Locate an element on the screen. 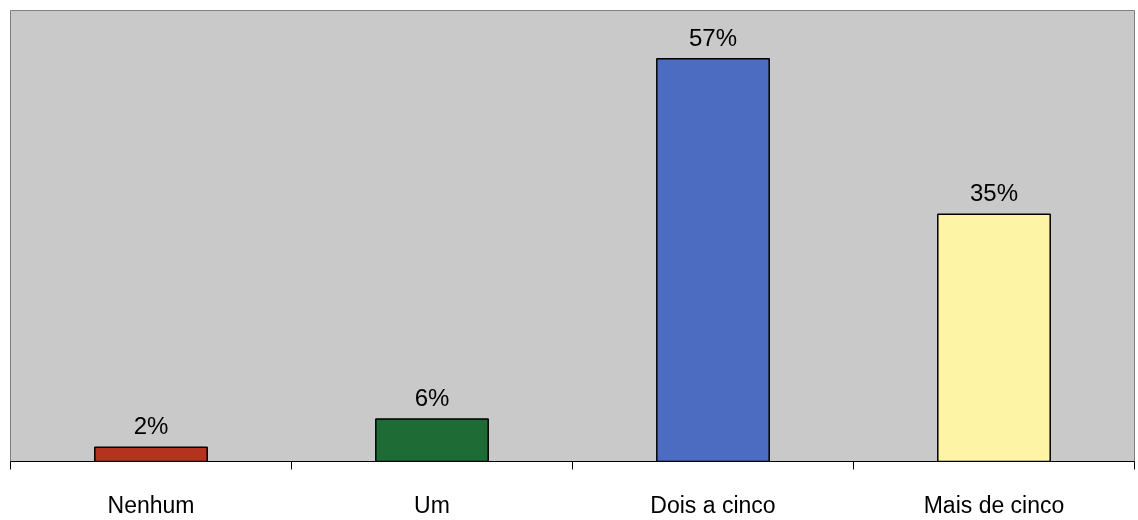 The image size is (1138, 520). x-tick-label: Um is located at coordinates (432, 504).